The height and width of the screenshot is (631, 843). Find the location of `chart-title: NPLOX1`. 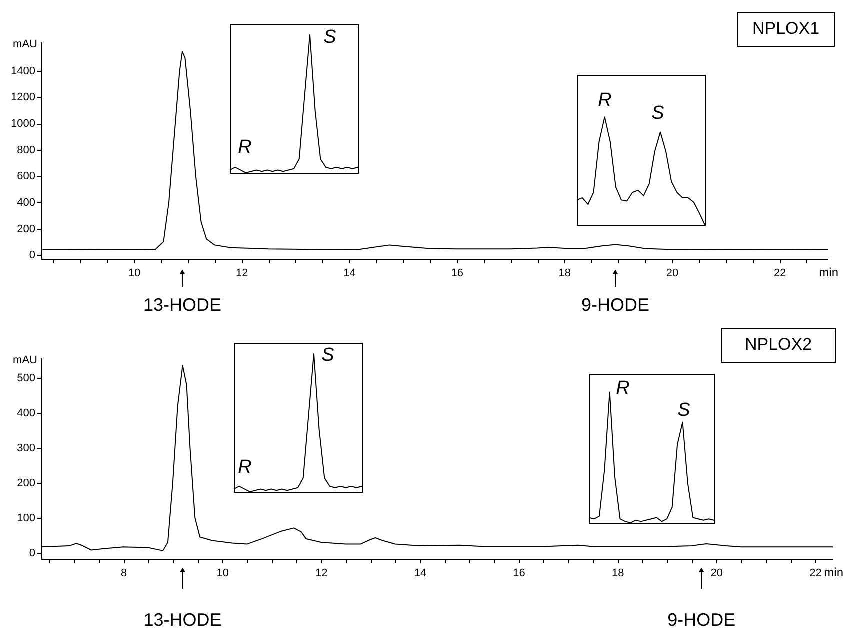

chart-title: NPLOX1 is located at coordinates (786, 29).